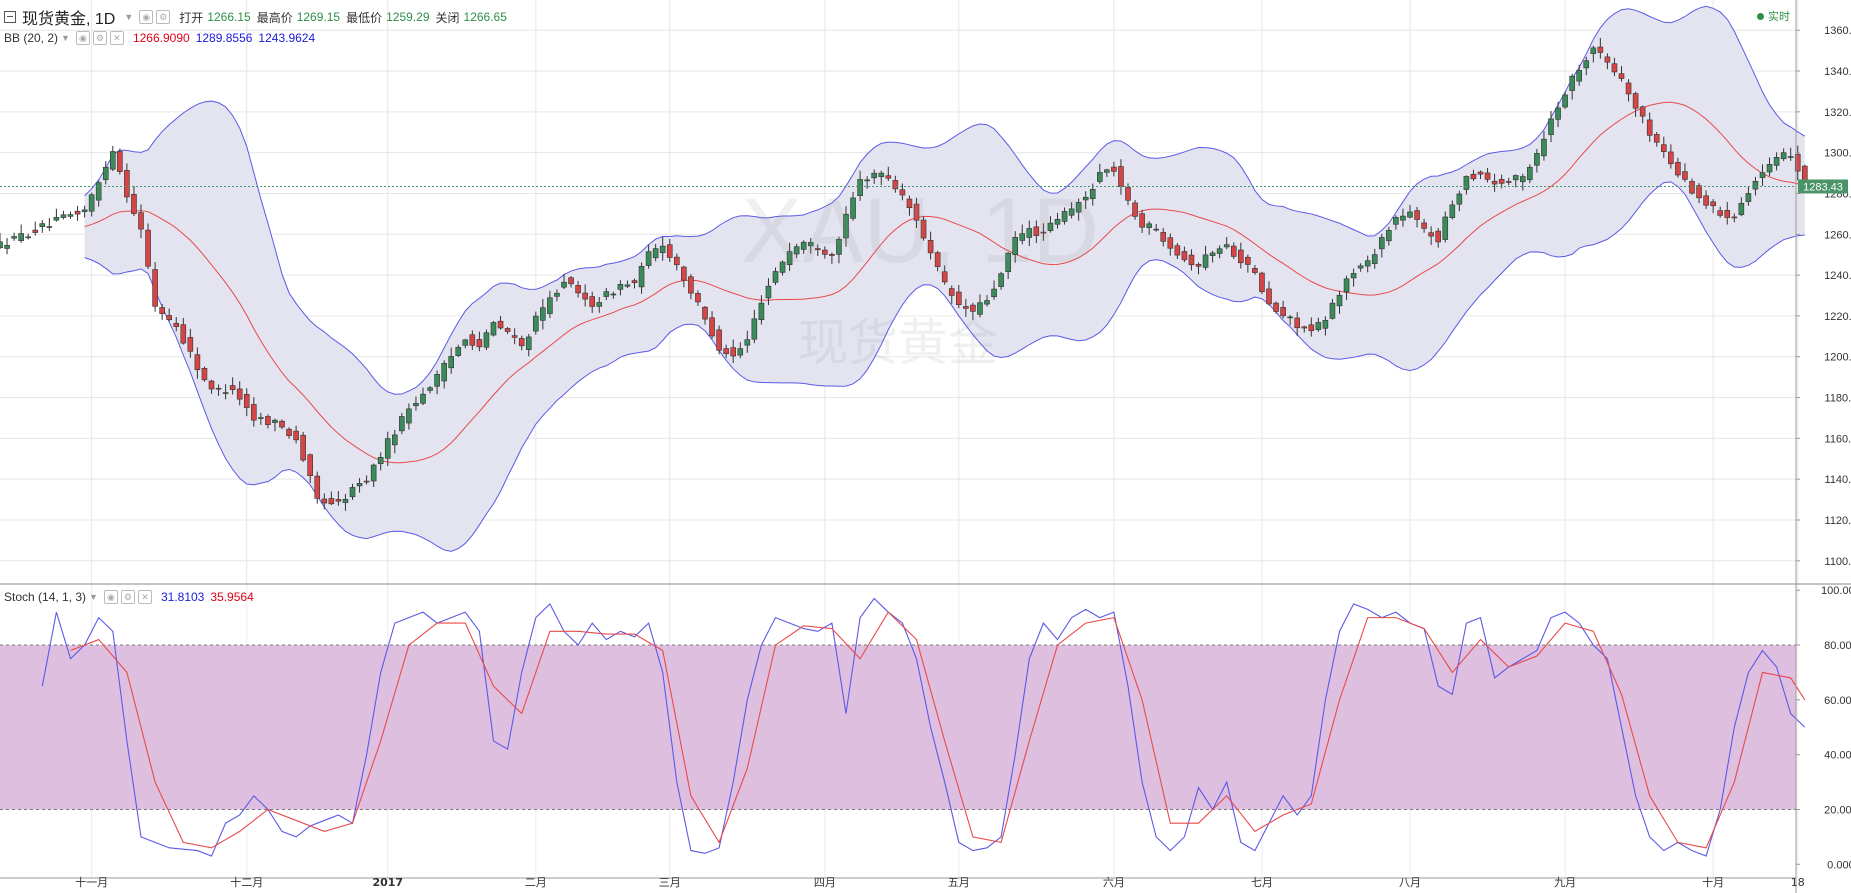 Image resolution: width=1851 pixels, height=893 pixels. I want to click on low-value: 1259.29, so click(408, 17).